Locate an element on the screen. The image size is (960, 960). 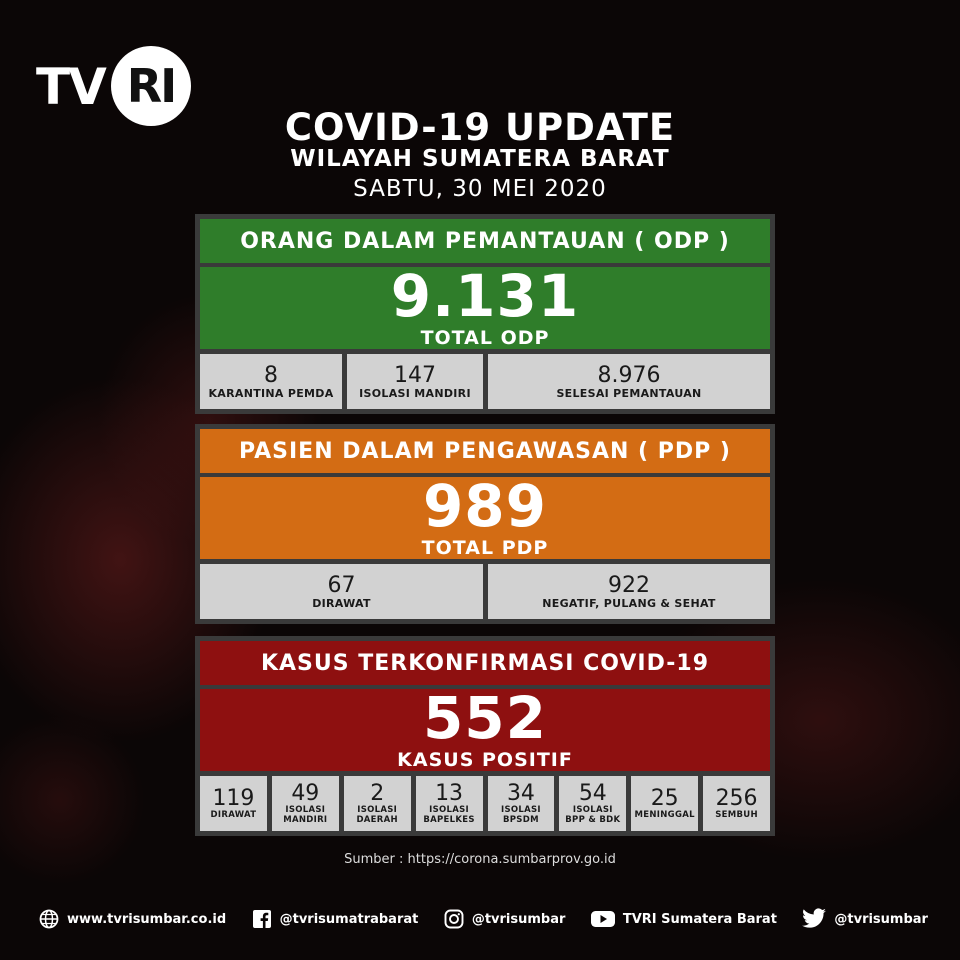
pdp-cell-value: 67 is located at coordinates (341, 585).